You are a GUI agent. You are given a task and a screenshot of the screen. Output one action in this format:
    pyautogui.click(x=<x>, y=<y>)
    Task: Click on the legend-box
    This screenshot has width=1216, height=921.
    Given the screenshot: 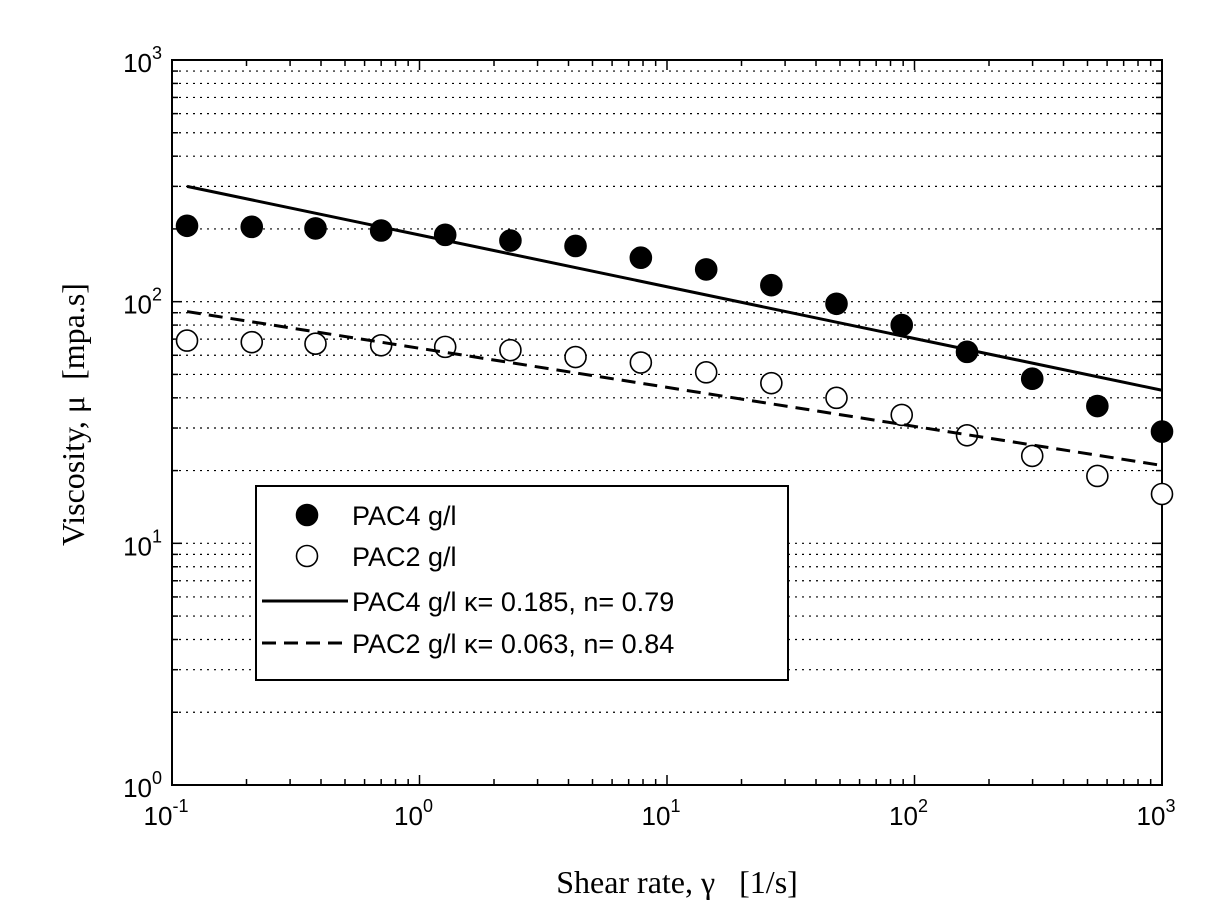 What is the action you would take?
    pyautogui.click(x=522, y=583)
    